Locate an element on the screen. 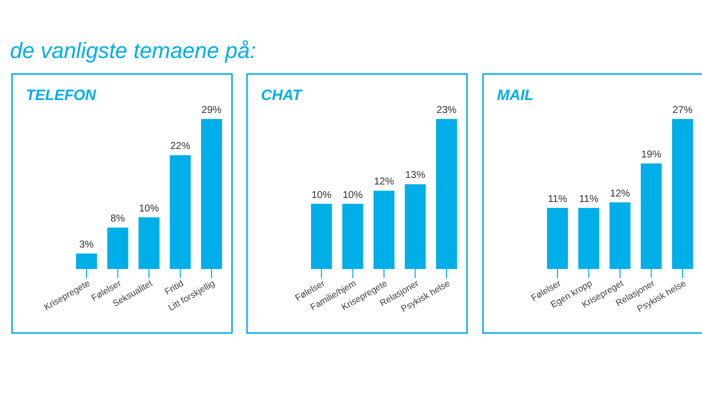 This screenshot has width=702, height=400. chart-title: TELEFON is located at coordinates (62, 95).